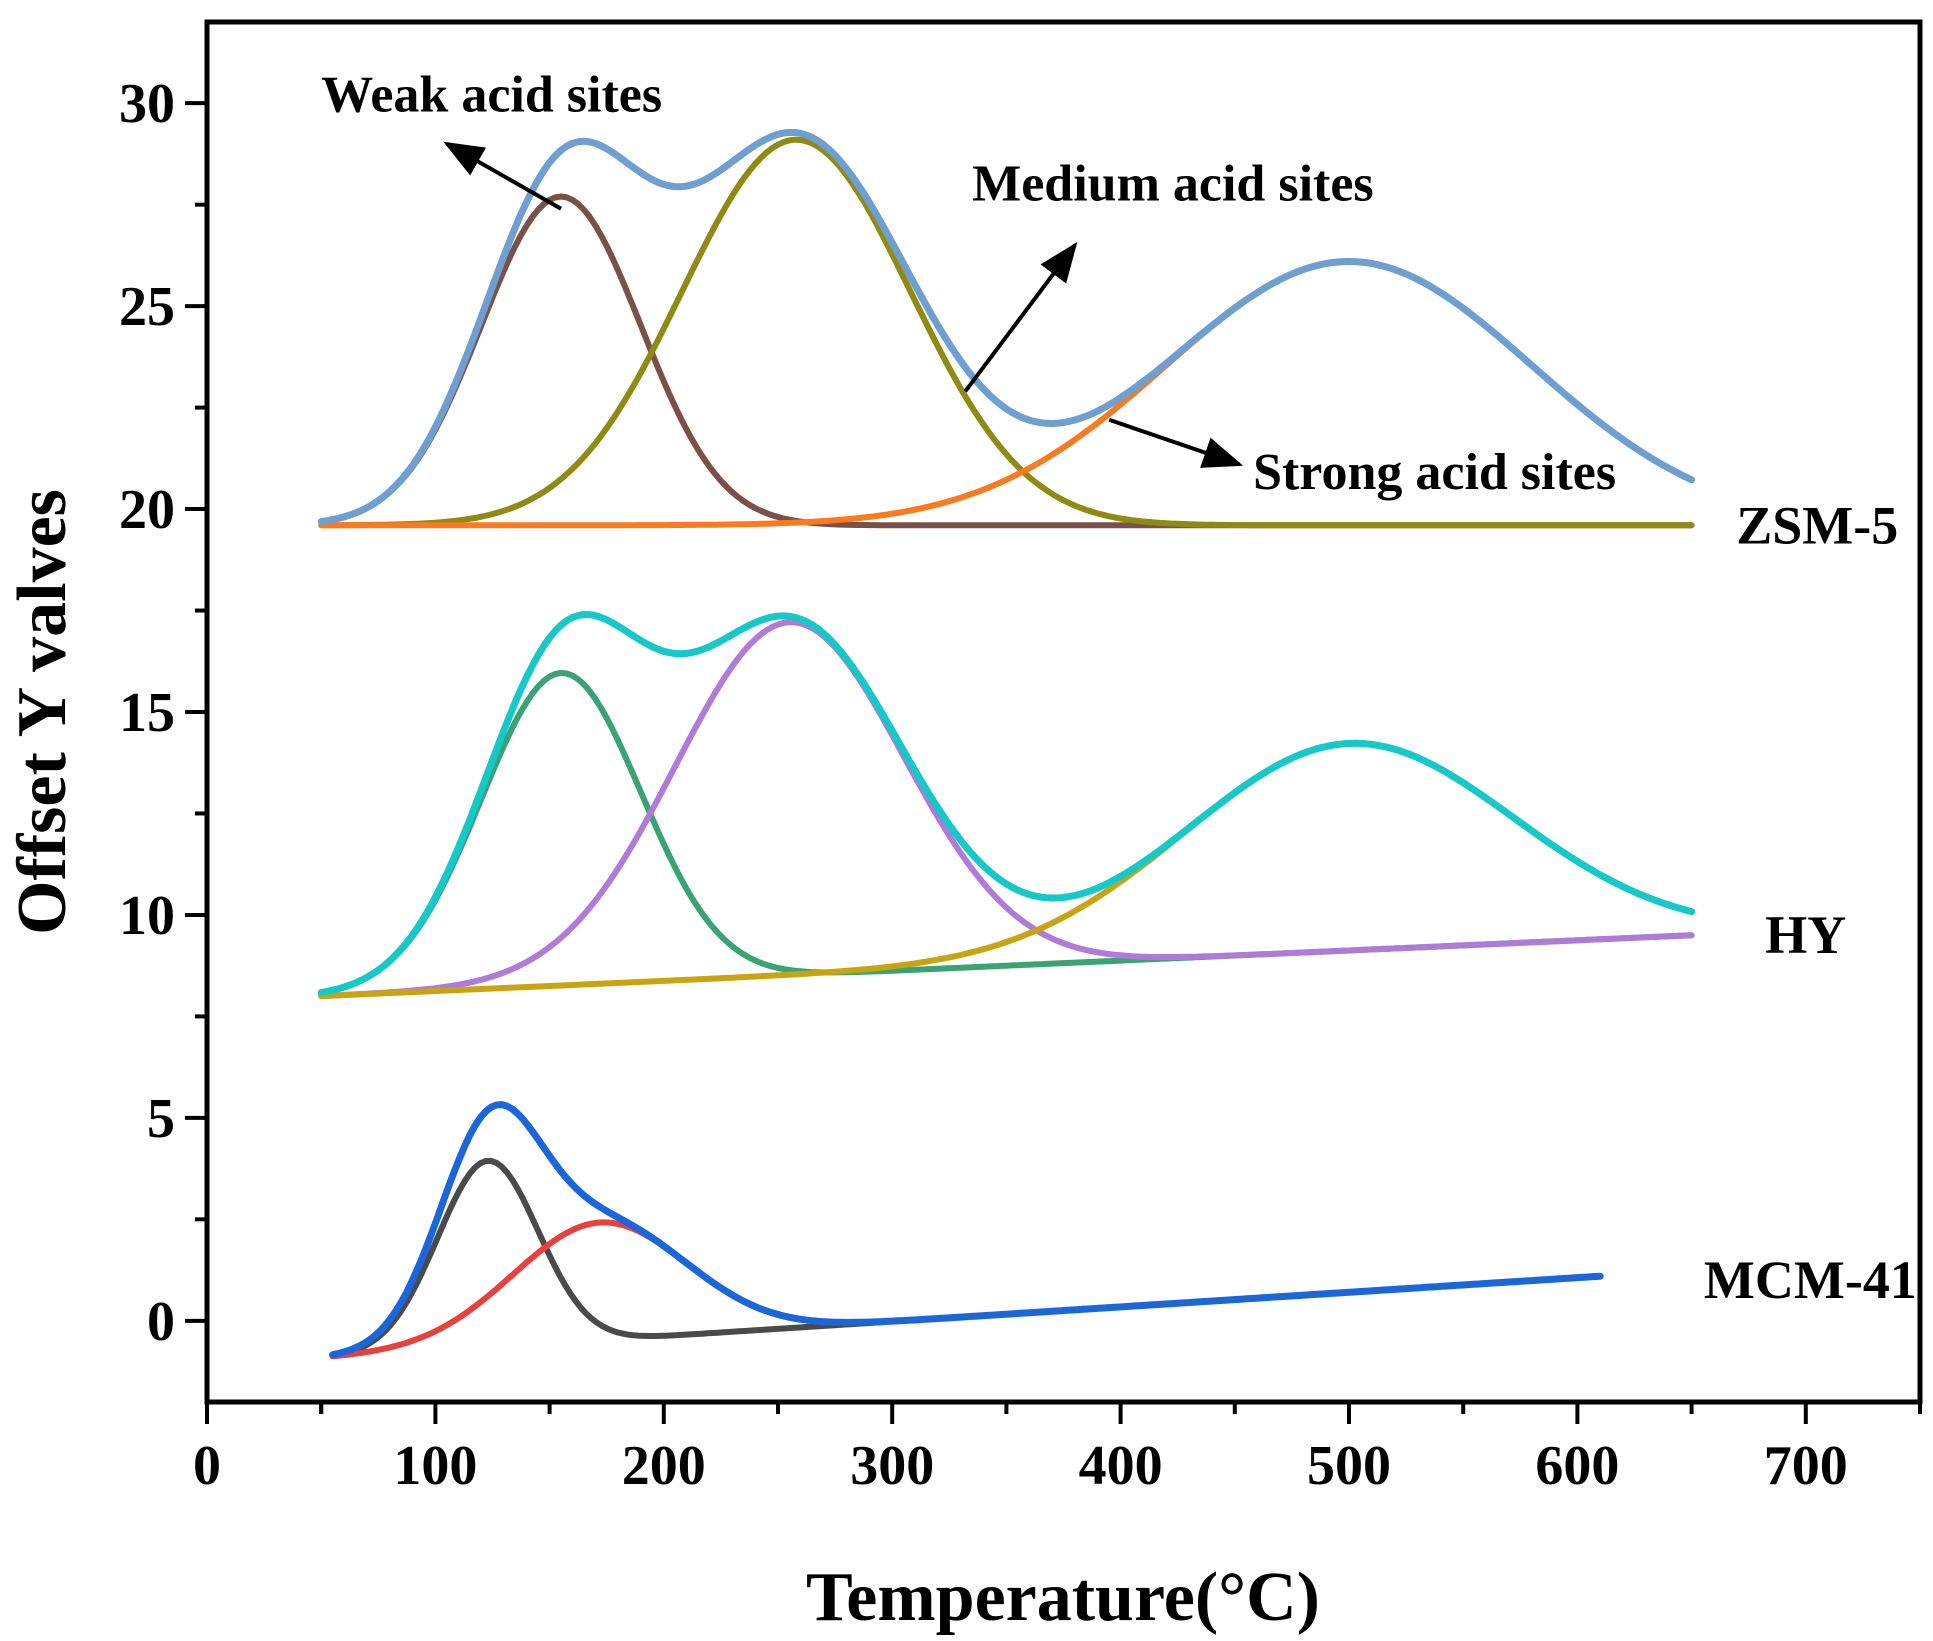 The width and height of the screenshot is (1933, 1641). Describe the element at coordinates (161, 1322) in the screenshot. I see `y-tick-label: 0` at that location.